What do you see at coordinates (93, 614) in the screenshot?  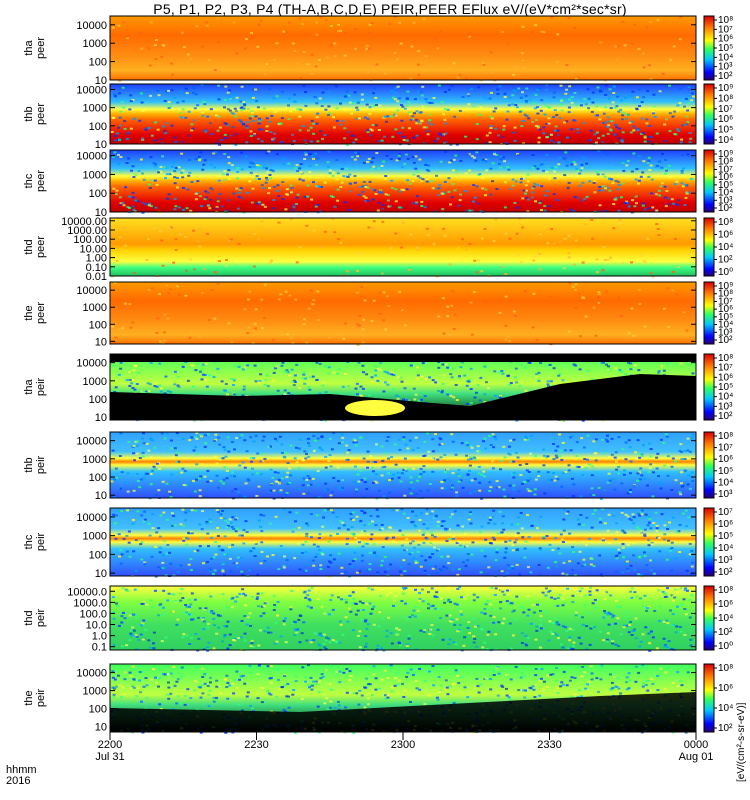 I see `ytick-label: 100.0` at bounding box center [93, 614].